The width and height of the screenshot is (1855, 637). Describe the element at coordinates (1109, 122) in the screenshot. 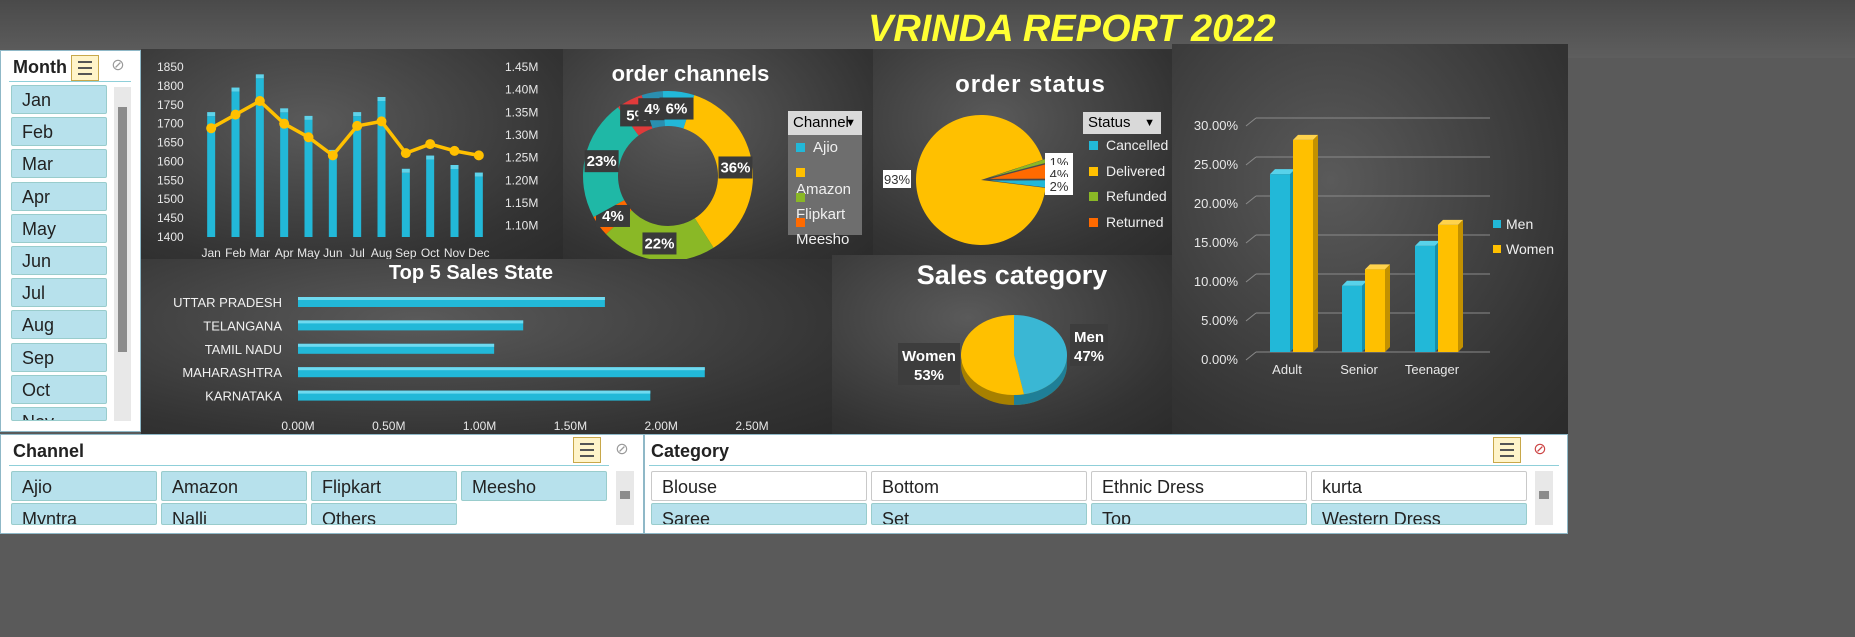

I see `status-legend-title: Status` at that location.